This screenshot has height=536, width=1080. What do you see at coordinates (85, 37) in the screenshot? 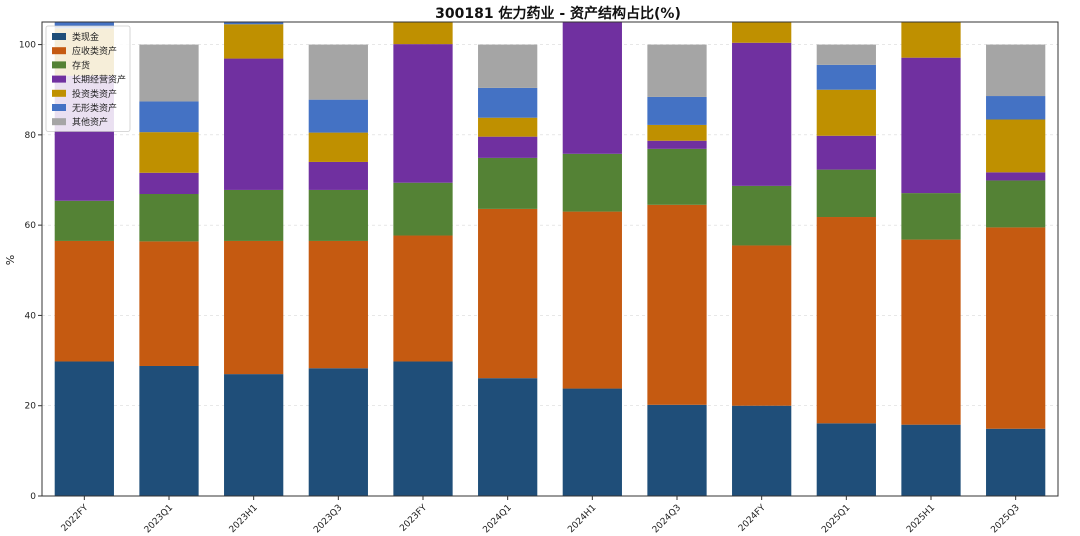
I see `legend-label: 类现金` at bounding box center [85, 37].